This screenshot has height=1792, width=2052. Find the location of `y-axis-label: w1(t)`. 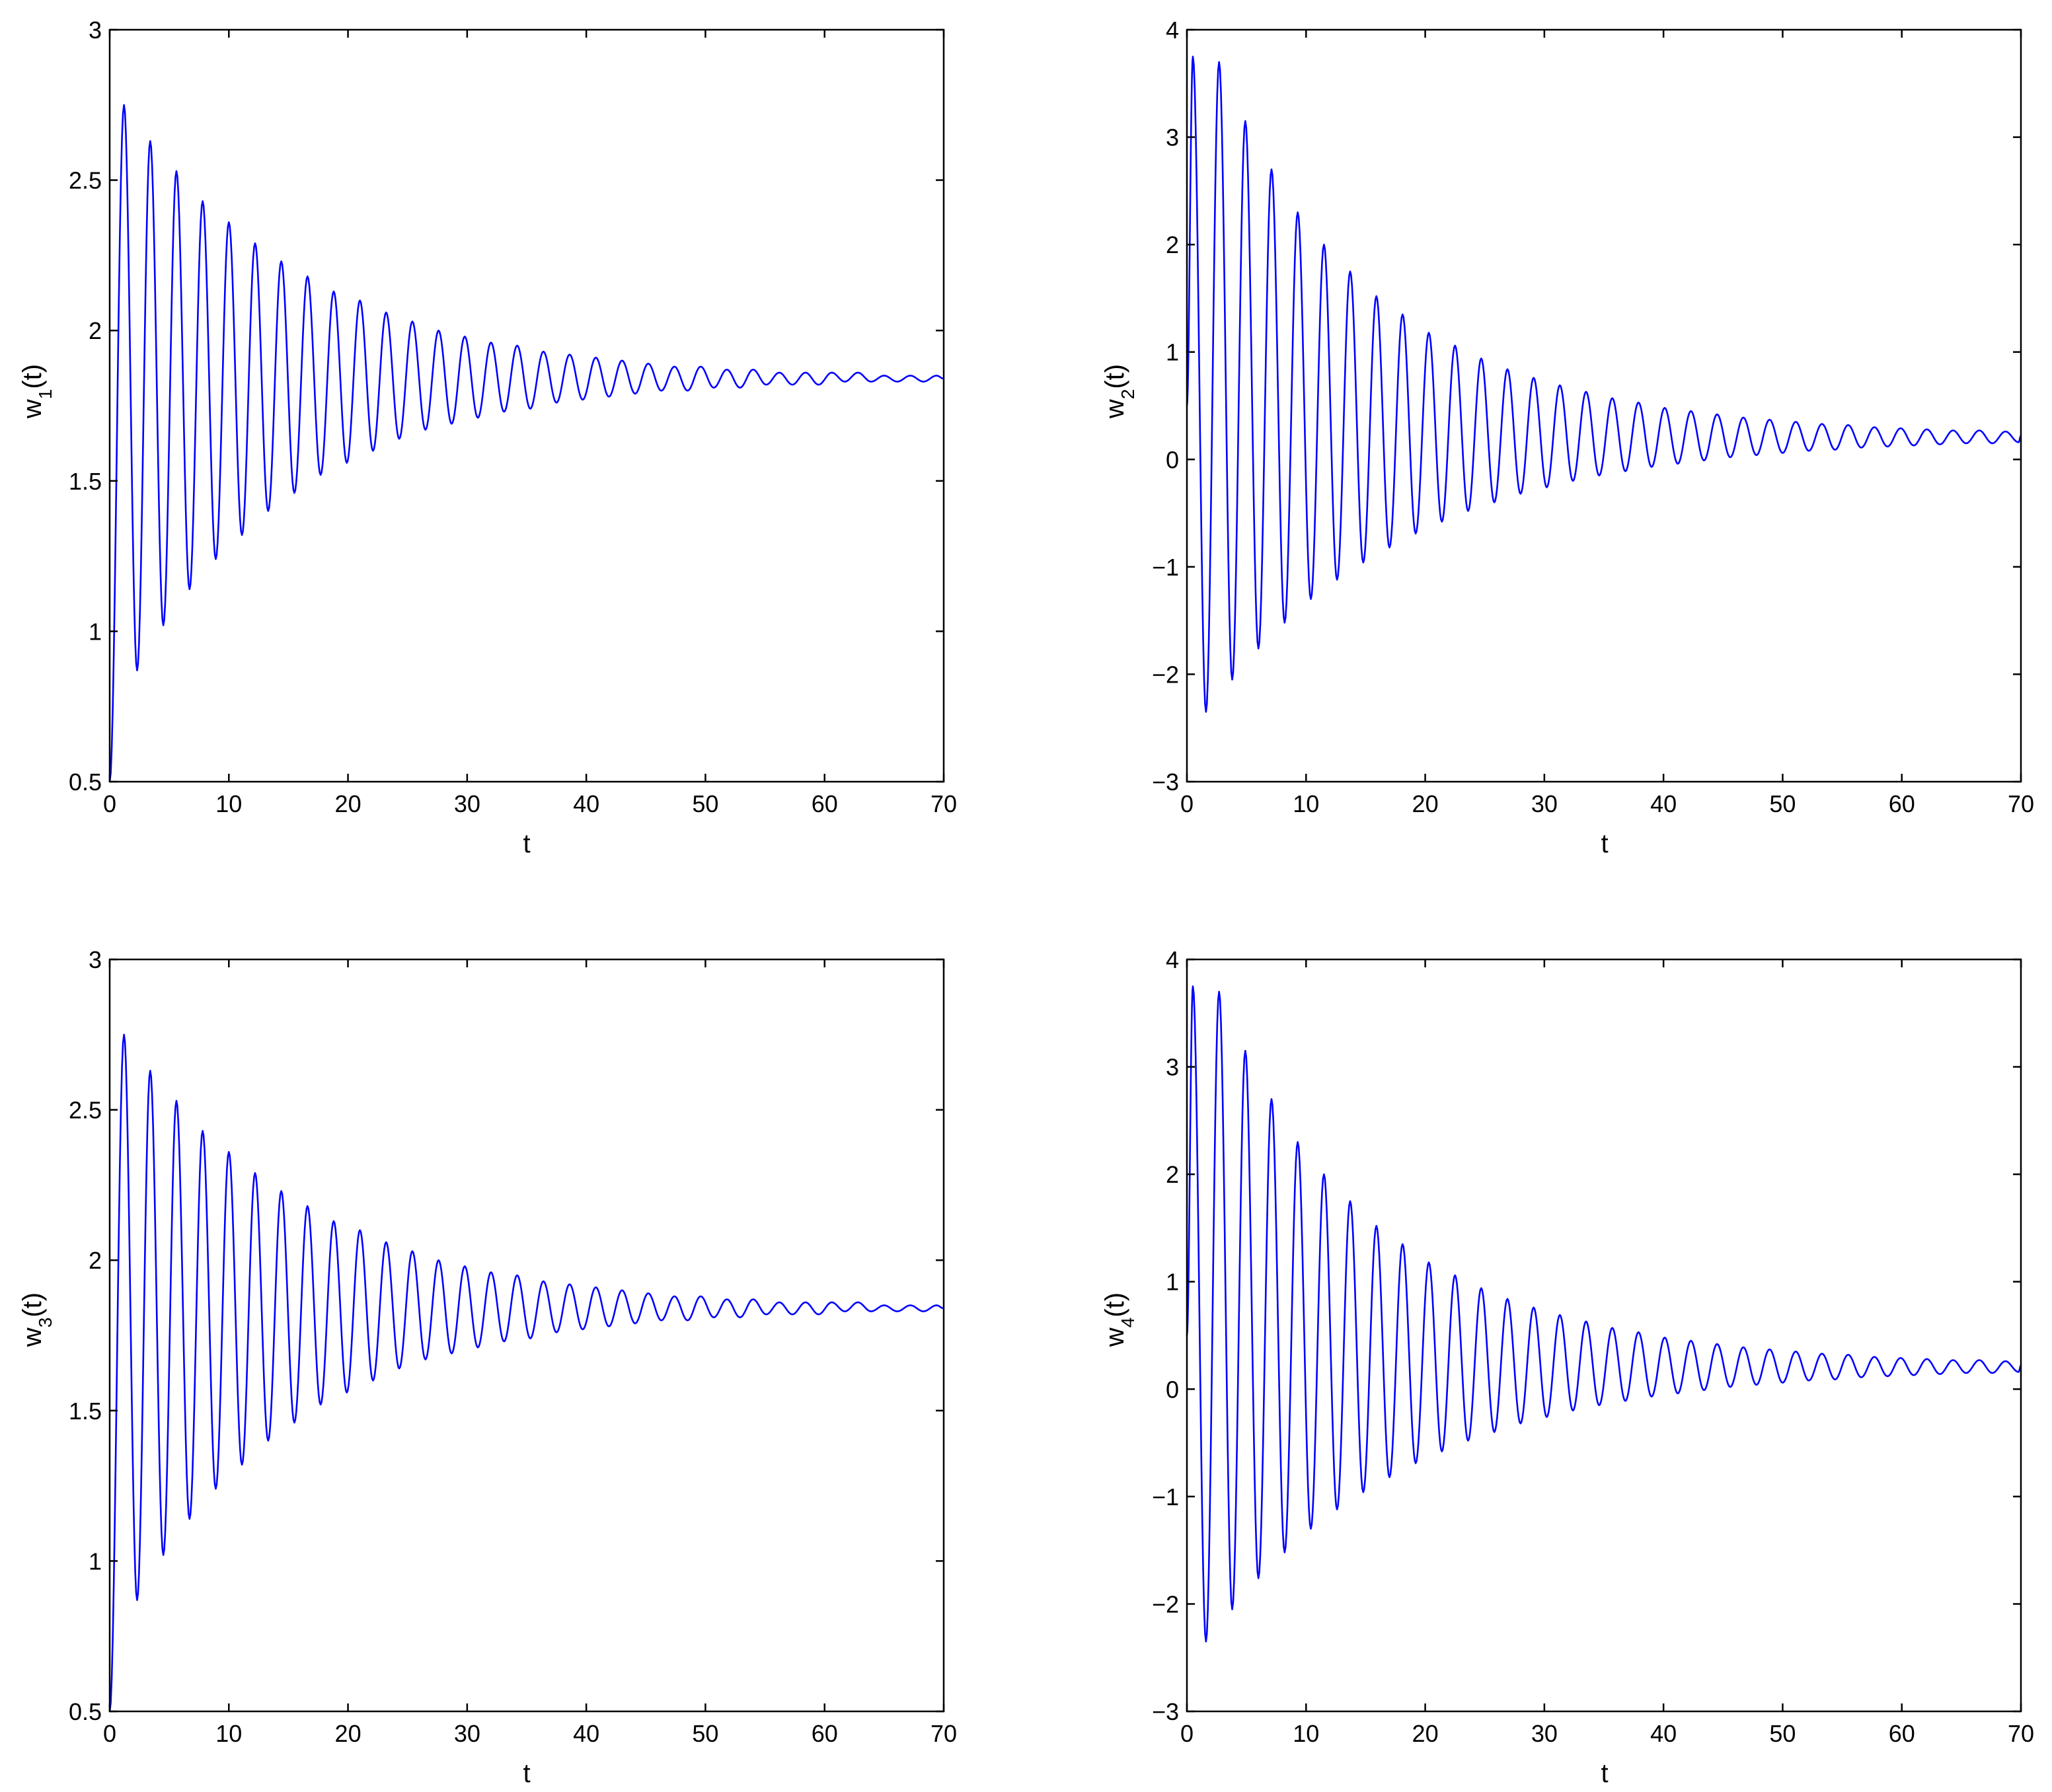

y-axis-label: w1(t) is located at coordinates (37, 391).